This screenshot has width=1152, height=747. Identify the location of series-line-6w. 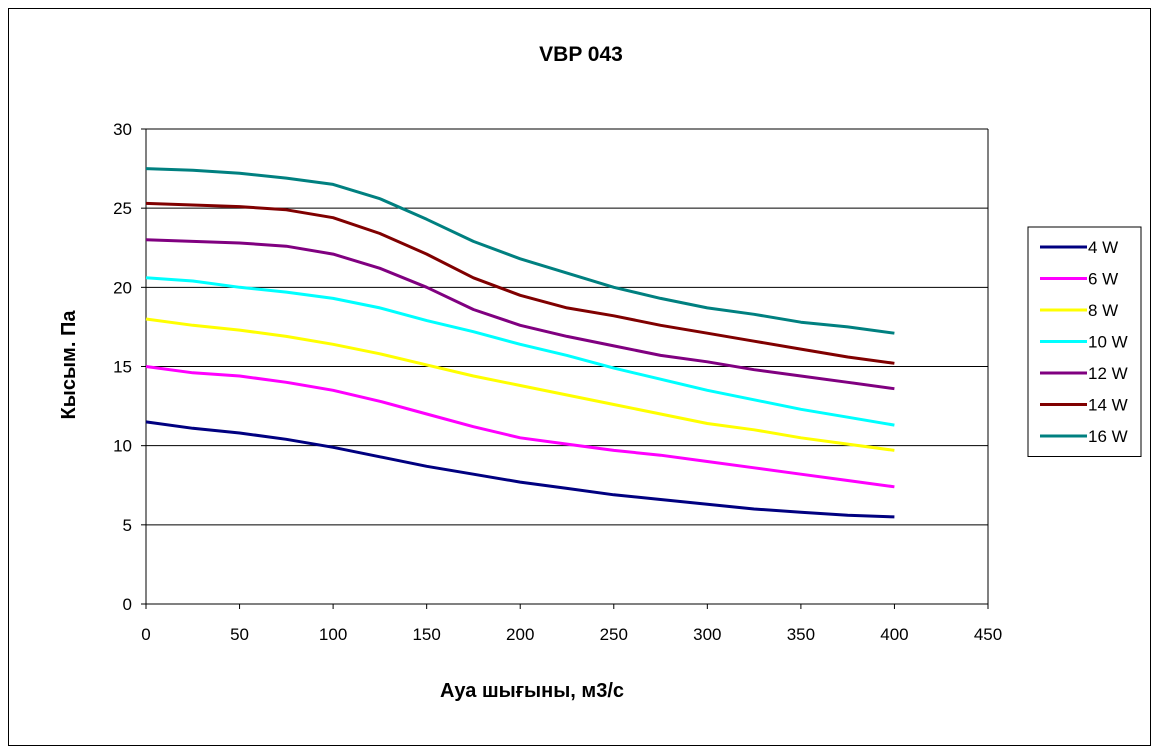
(520, 427).